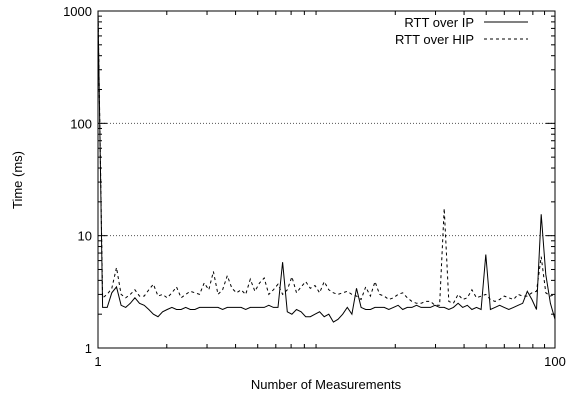 The width and height of the screenshot is (575, 399). Describe the element at coordinates (88, 348) in the screenshot. I see `y-tick-label: 1` at that location.